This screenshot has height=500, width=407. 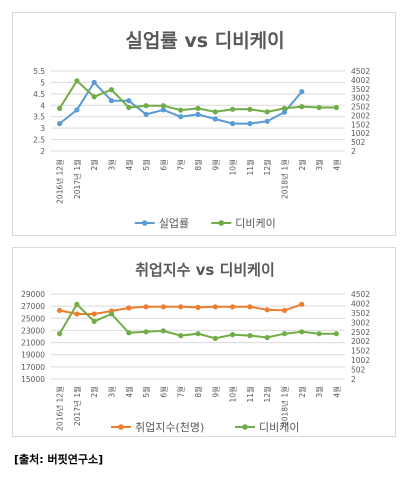 I want to click on legend-label: 디비케이, so click(x=255, y=223).